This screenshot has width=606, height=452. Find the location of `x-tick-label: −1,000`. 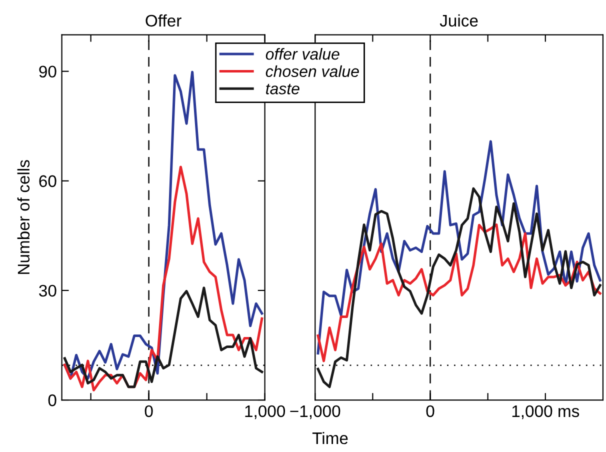

x-tick-label: −1,000 is located at coordinates (315, 412).